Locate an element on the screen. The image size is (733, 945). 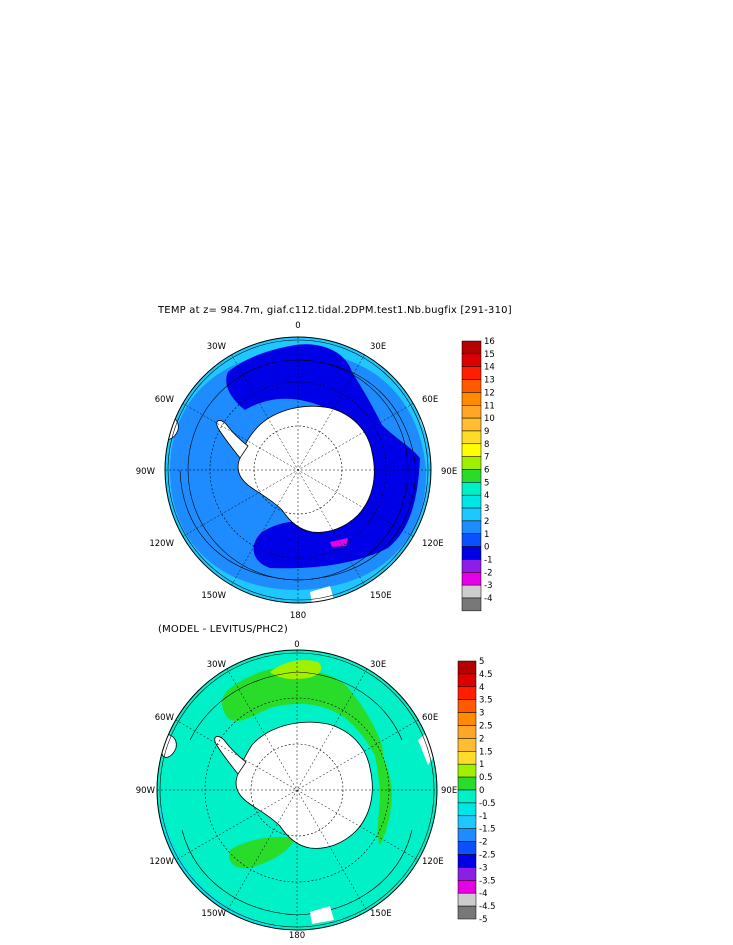
colorbar-tick-label: 9 is located at coordinates (486, 432).